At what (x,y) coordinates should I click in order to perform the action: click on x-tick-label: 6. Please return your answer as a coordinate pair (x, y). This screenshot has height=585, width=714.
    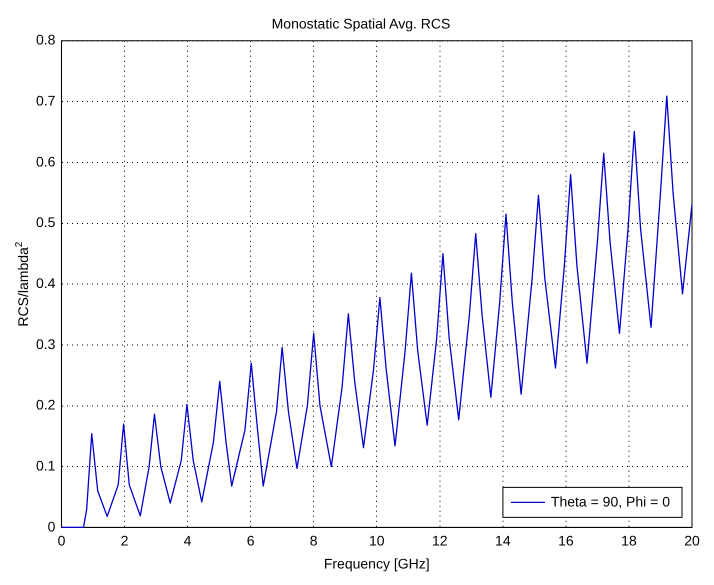
    Looking at the image, I should click on (250, 540).